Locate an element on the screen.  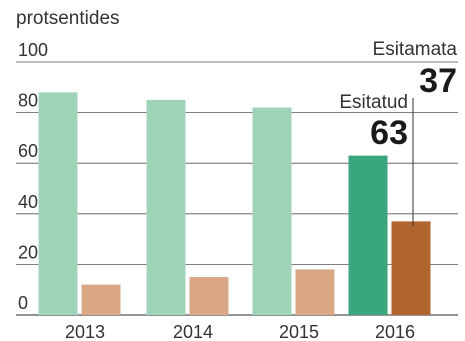
bar-esitamata-2016 is located at coordinates (411, 268).